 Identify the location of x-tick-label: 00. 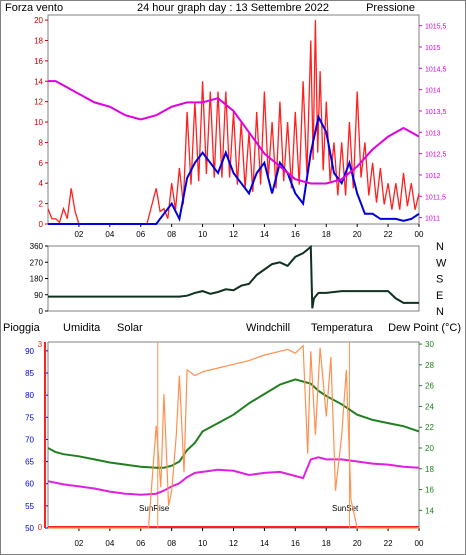
(419, 234).